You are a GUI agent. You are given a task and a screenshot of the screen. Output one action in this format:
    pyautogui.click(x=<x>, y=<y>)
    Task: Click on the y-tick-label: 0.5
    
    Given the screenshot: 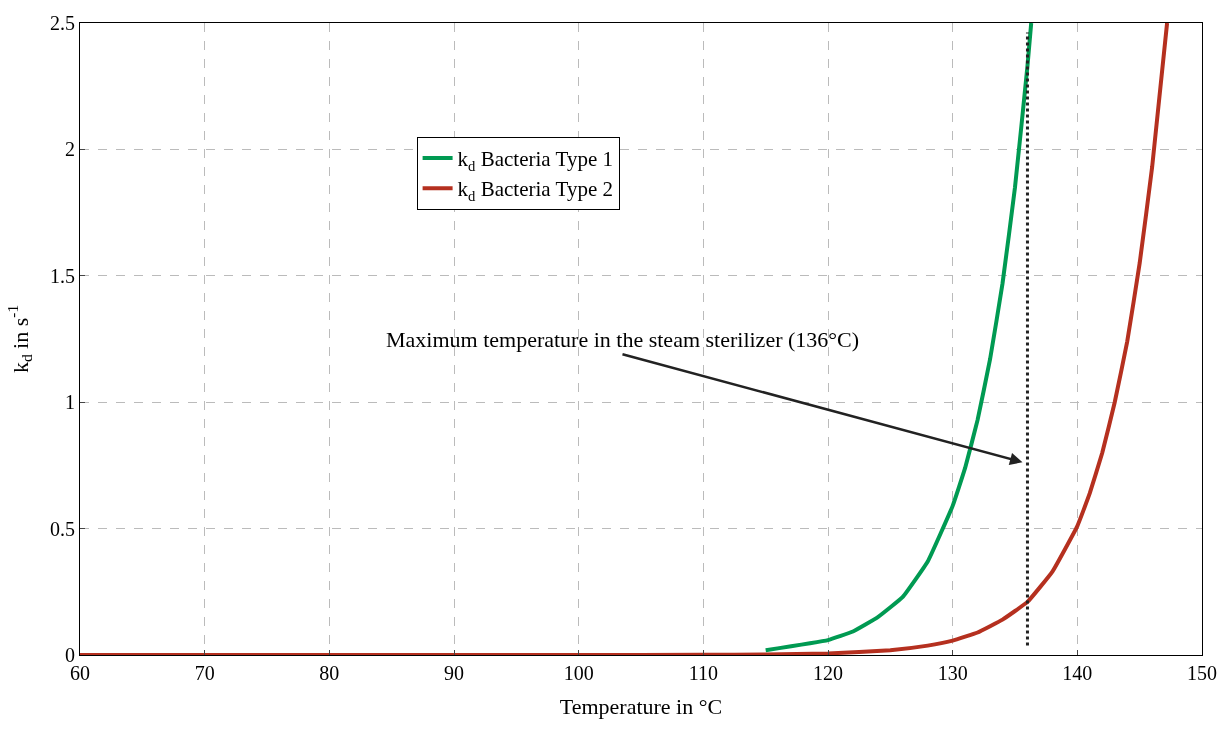 What is the action you would take?
    pyautogui.click(x=62, y=528)
    